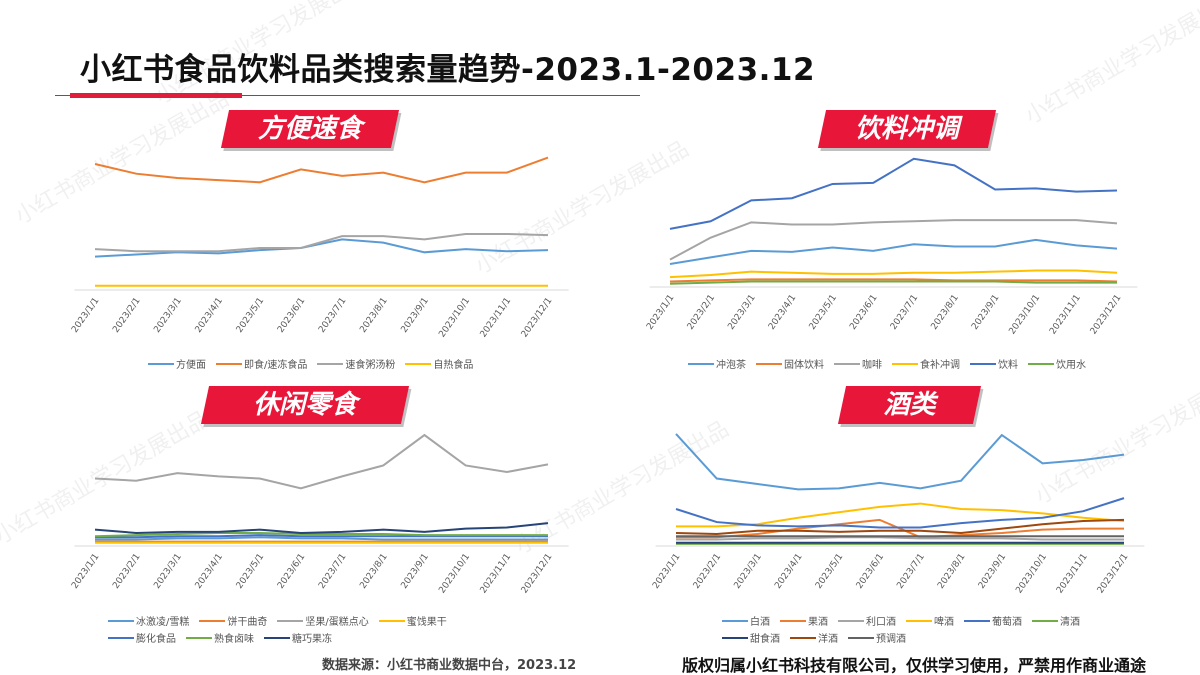 The image size is (1200, 675). What do you see at coordinates (370, 365) in the screenshot?
I see `legend-label: 速食粥汤粉` at bounding box center [370, 365].